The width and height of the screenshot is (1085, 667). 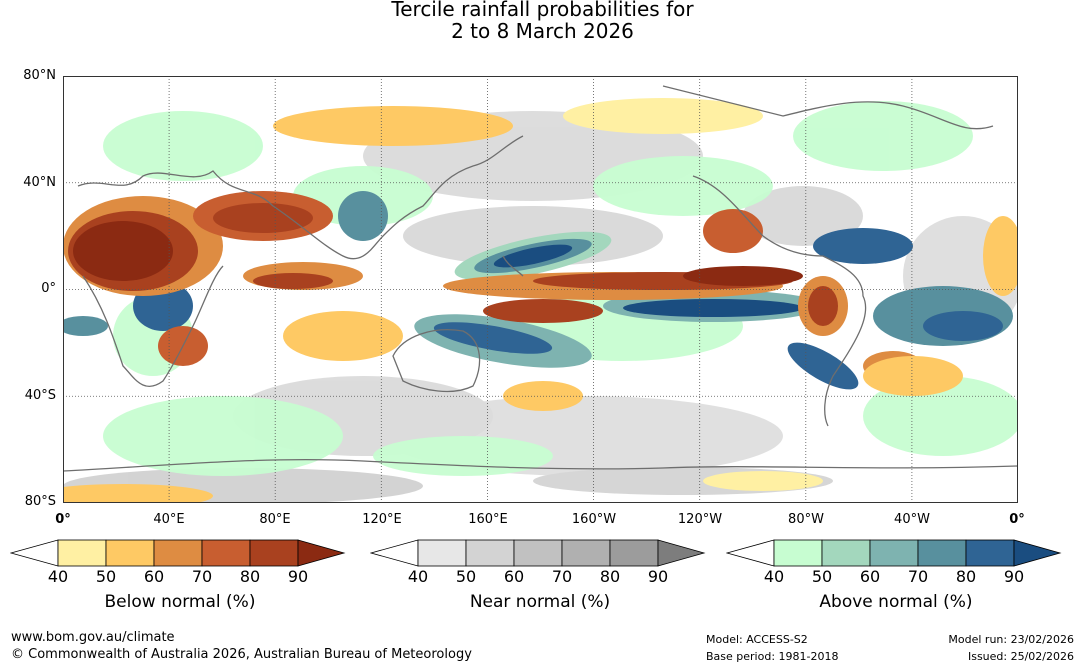 What do you see at coordinates (418, 576) in the screenshot?
I see `near-legend-tick-40: 40` at bounding box center [418, 576].